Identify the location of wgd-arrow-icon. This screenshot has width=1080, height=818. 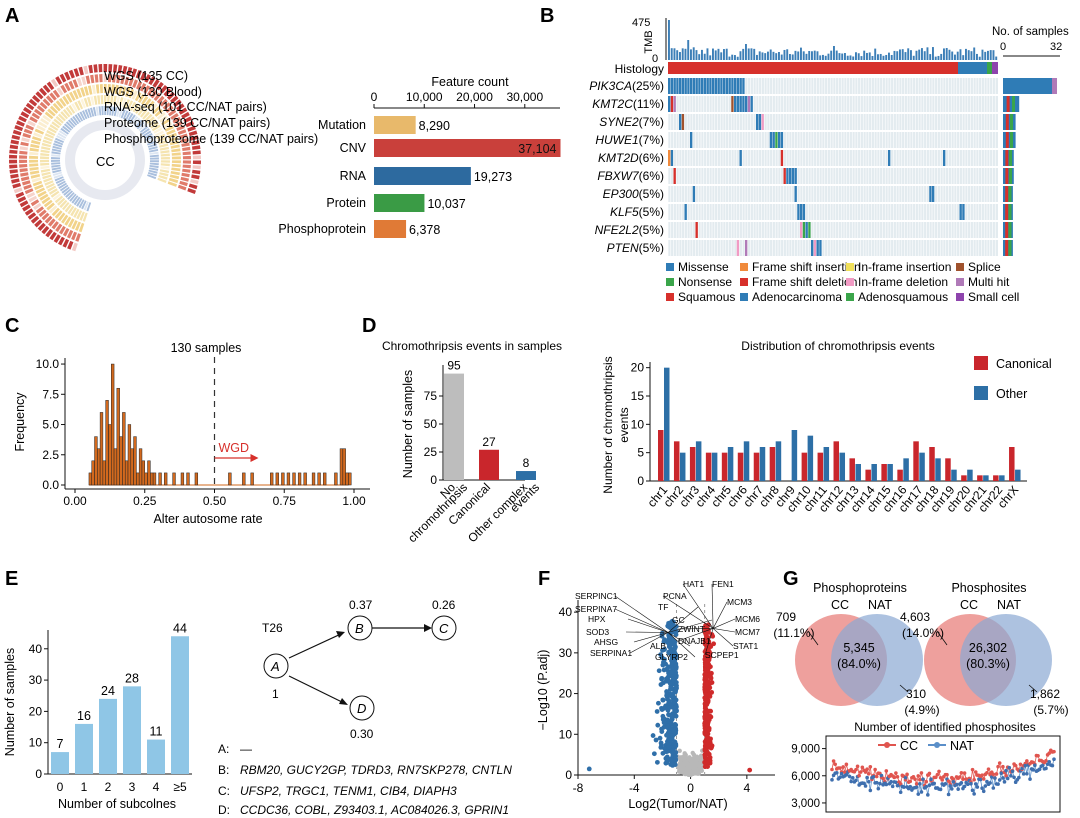
(254, 458).